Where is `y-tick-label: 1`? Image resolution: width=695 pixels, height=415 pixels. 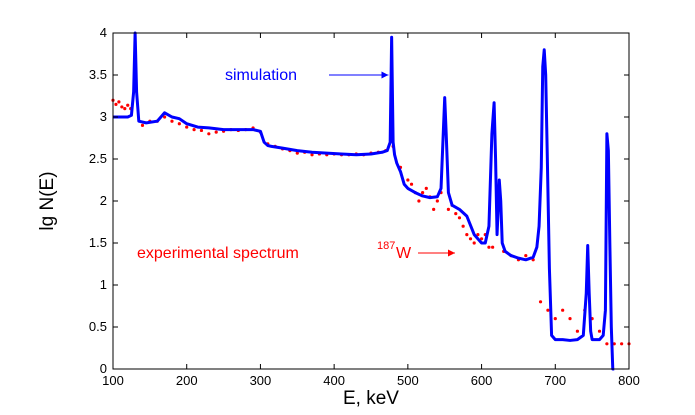
y-tick-label: 1 is located at coordinates (103, 284).